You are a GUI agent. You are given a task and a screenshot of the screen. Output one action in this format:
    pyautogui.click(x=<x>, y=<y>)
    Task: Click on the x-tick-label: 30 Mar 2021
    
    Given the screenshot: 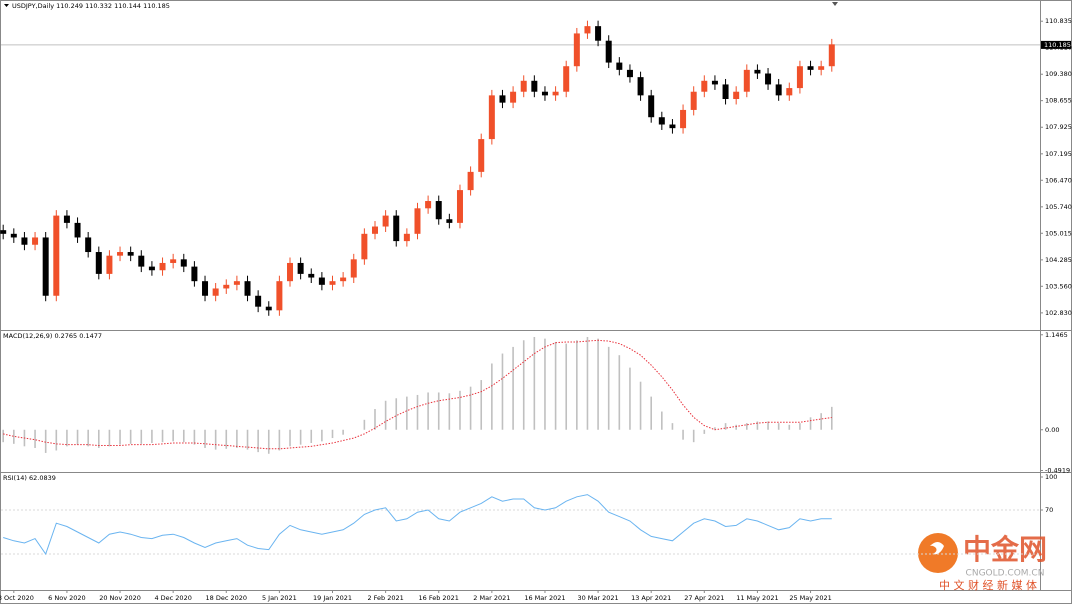 What is the action you would take?
    pyautogui.click(x=597, y=598)
    